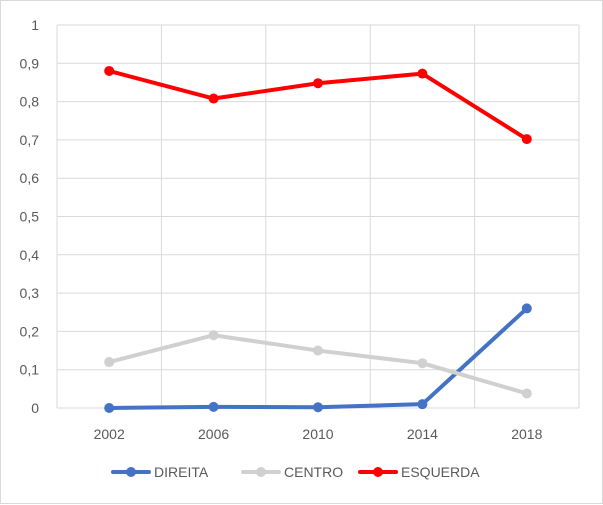  Describe the element at coordinates (30, 255) in the screenshot. I see `y-tick-label: 0,4` at that location.